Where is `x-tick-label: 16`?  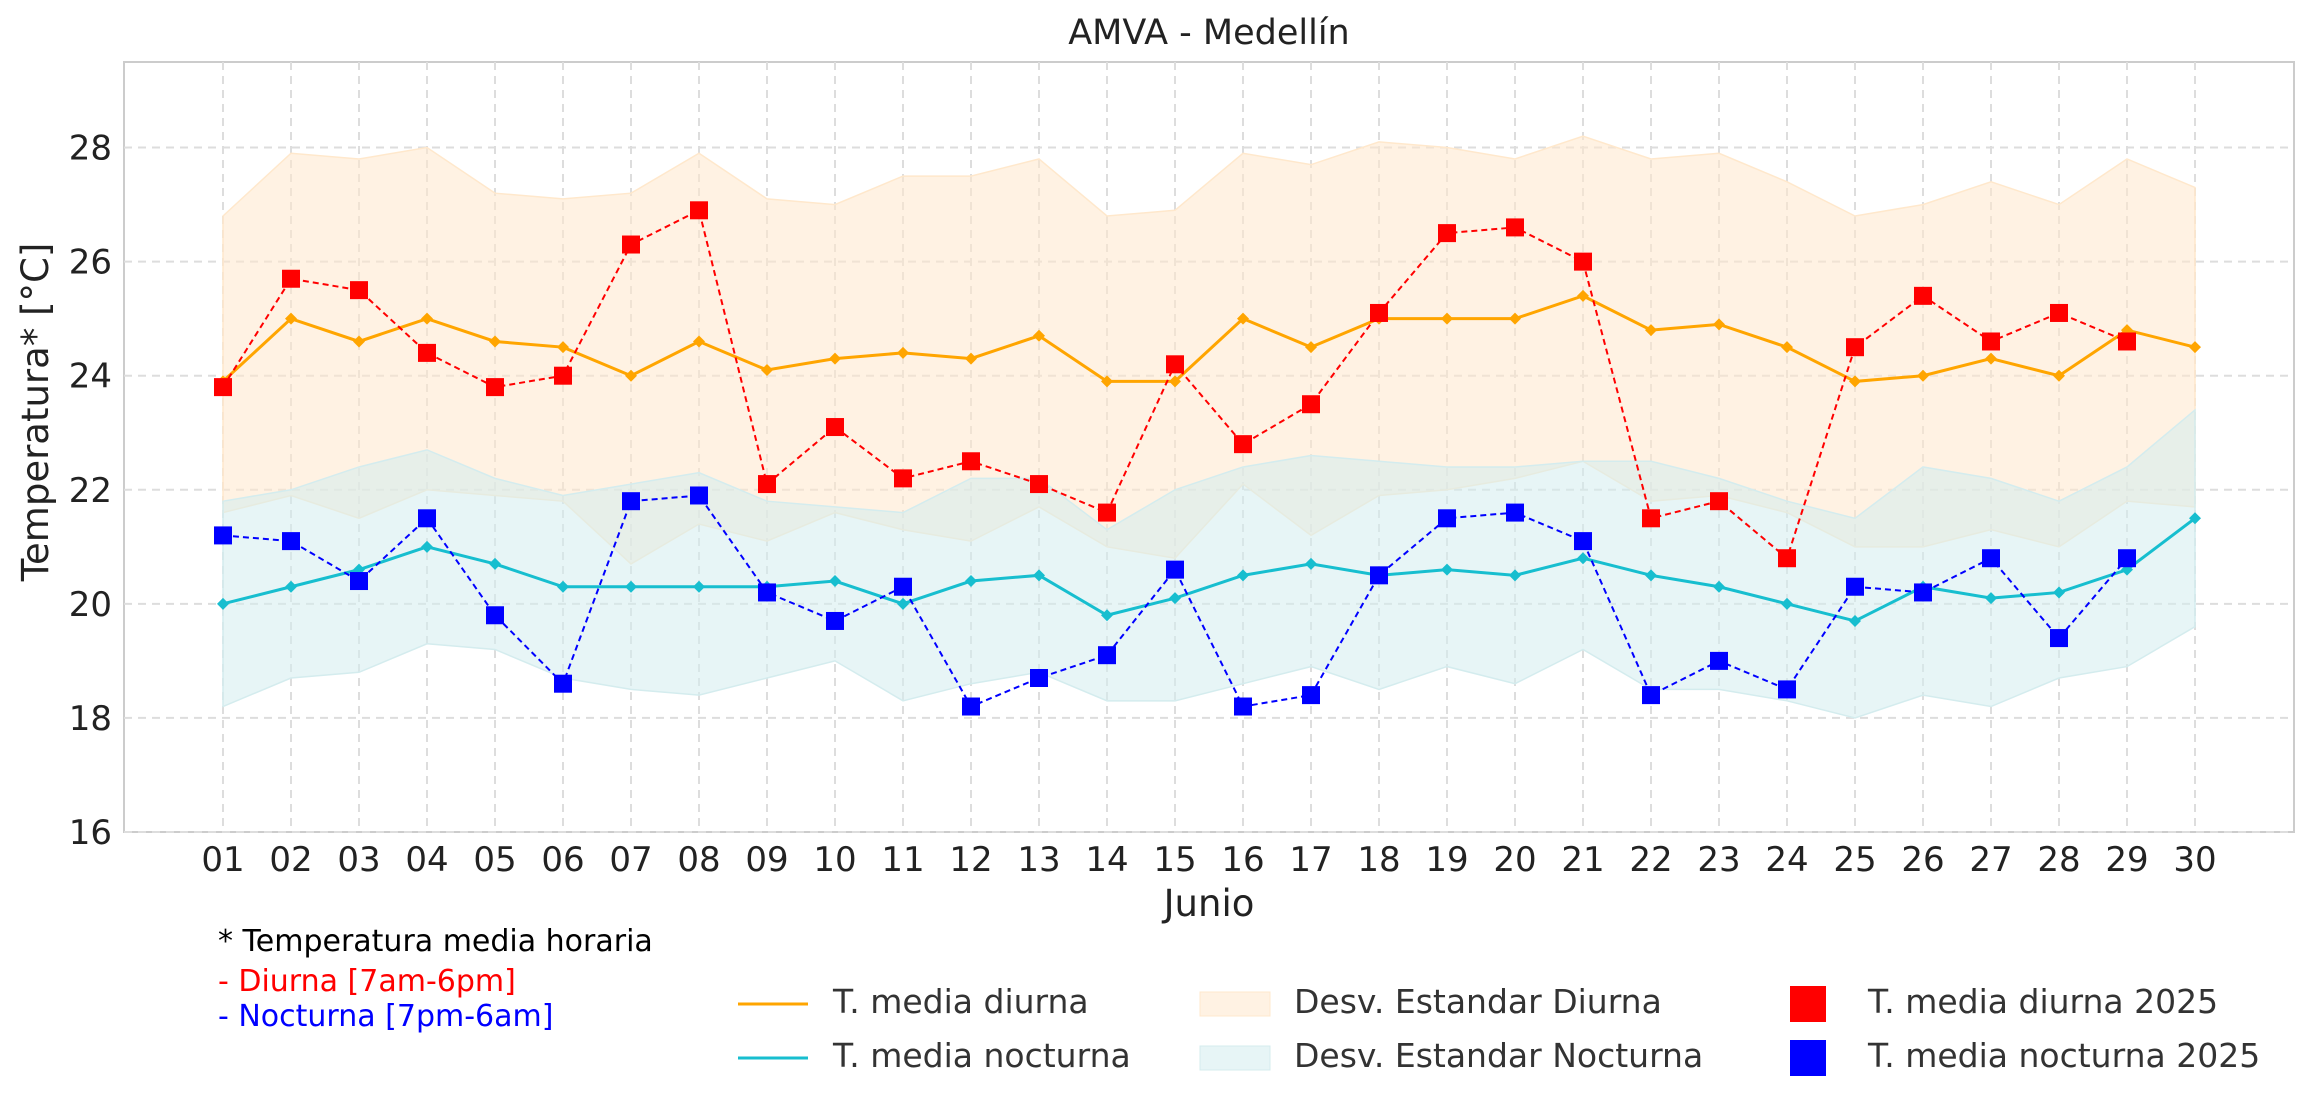 x-tick-label: 16 is located at coordinates (1242, 860).